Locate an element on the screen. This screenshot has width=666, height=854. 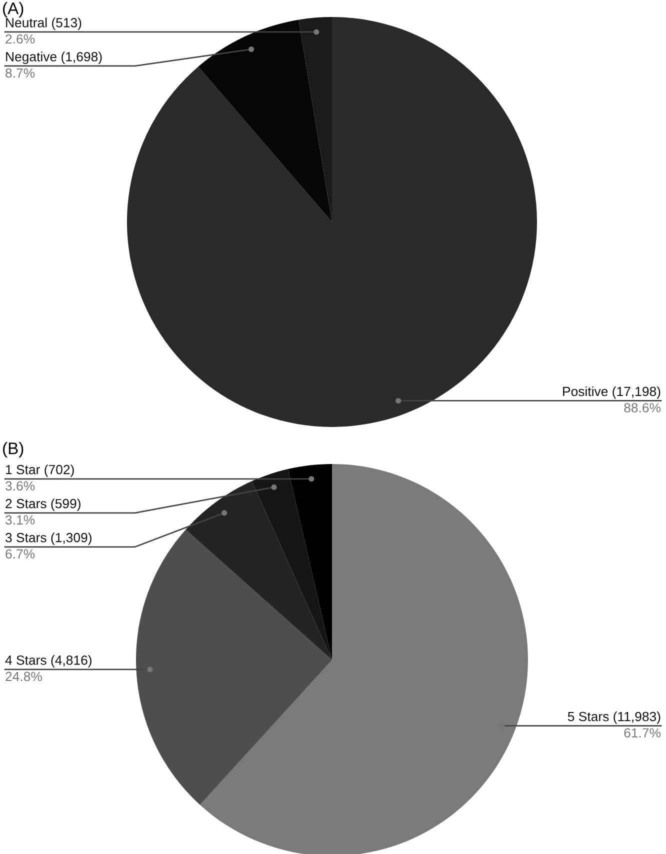
data-label: 24.8% is located at coordinates (24, 677).